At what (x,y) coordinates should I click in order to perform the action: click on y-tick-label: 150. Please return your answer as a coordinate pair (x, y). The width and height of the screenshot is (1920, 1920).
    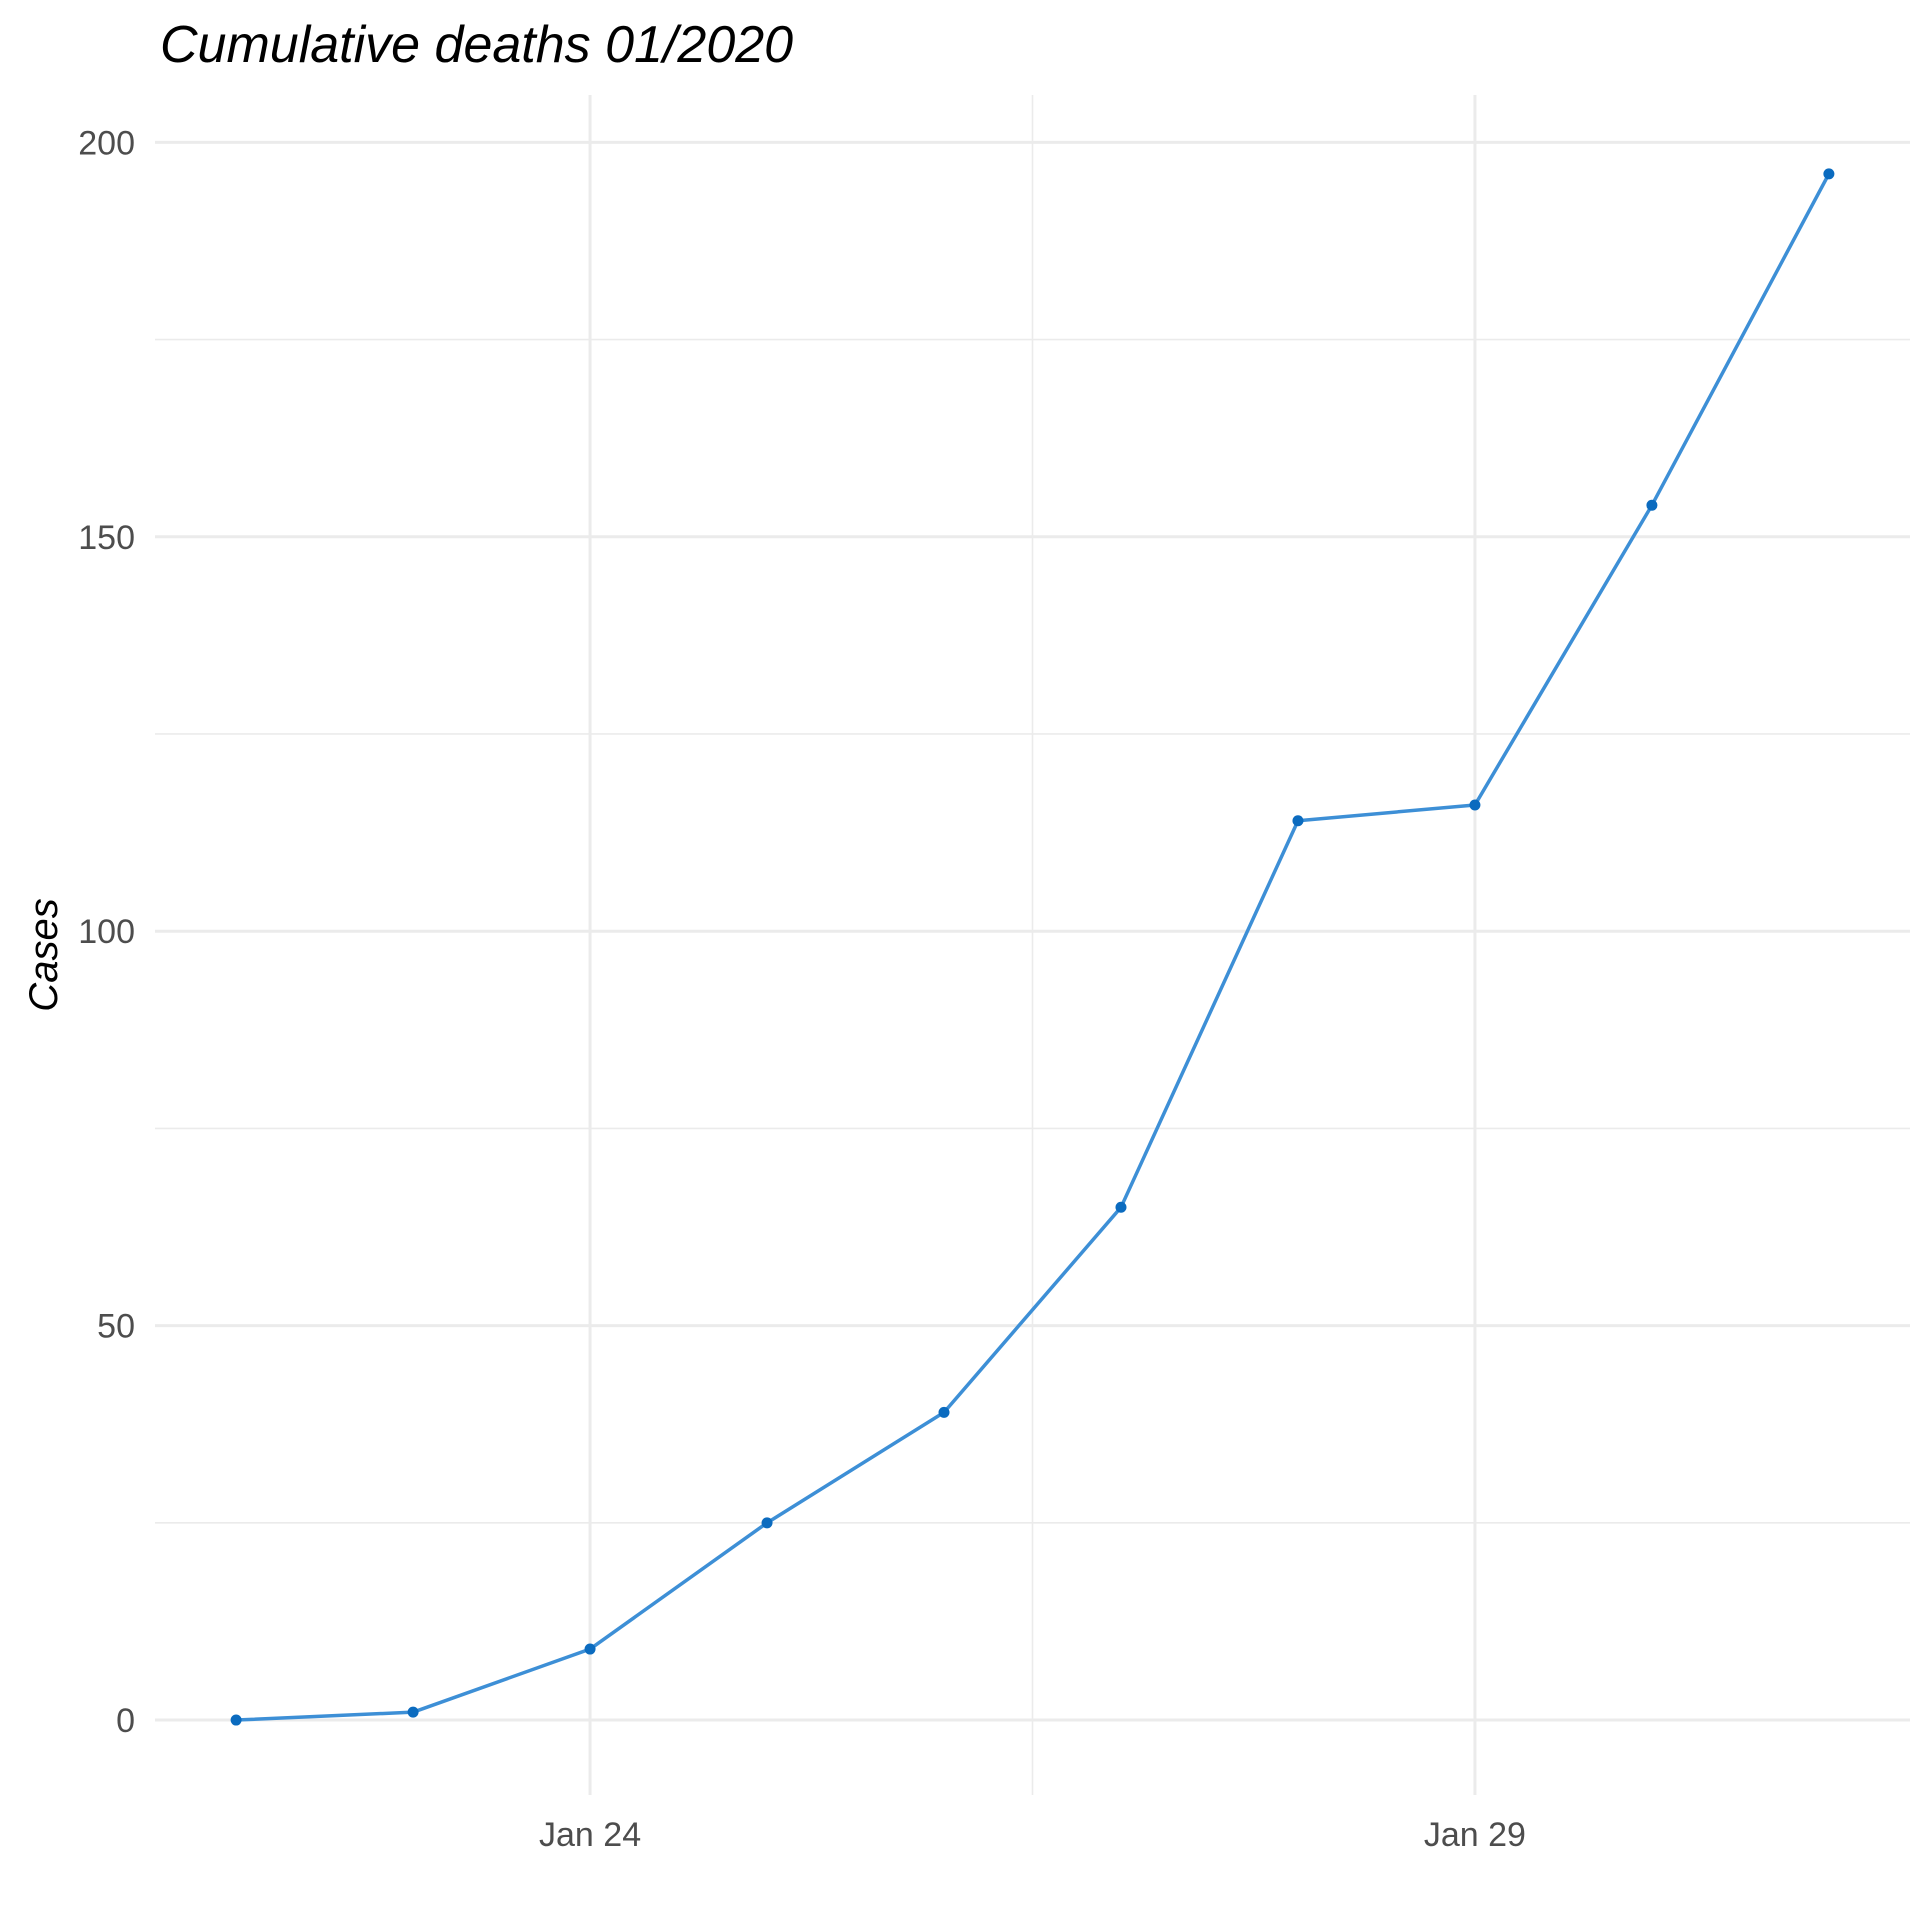
    Looking at the image, I should click on (106, 538).